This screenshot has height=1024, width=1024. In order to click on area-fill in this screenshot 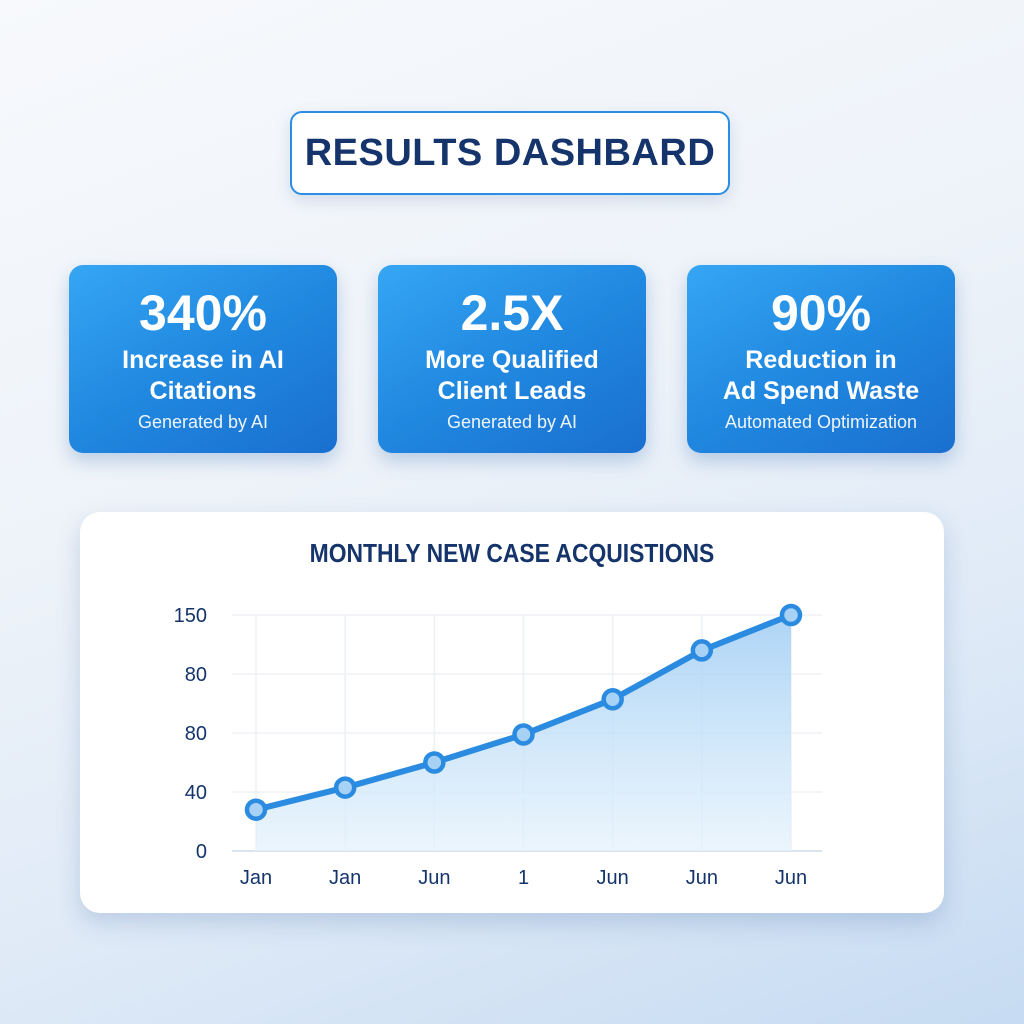, I will do `click(523, 733)`.